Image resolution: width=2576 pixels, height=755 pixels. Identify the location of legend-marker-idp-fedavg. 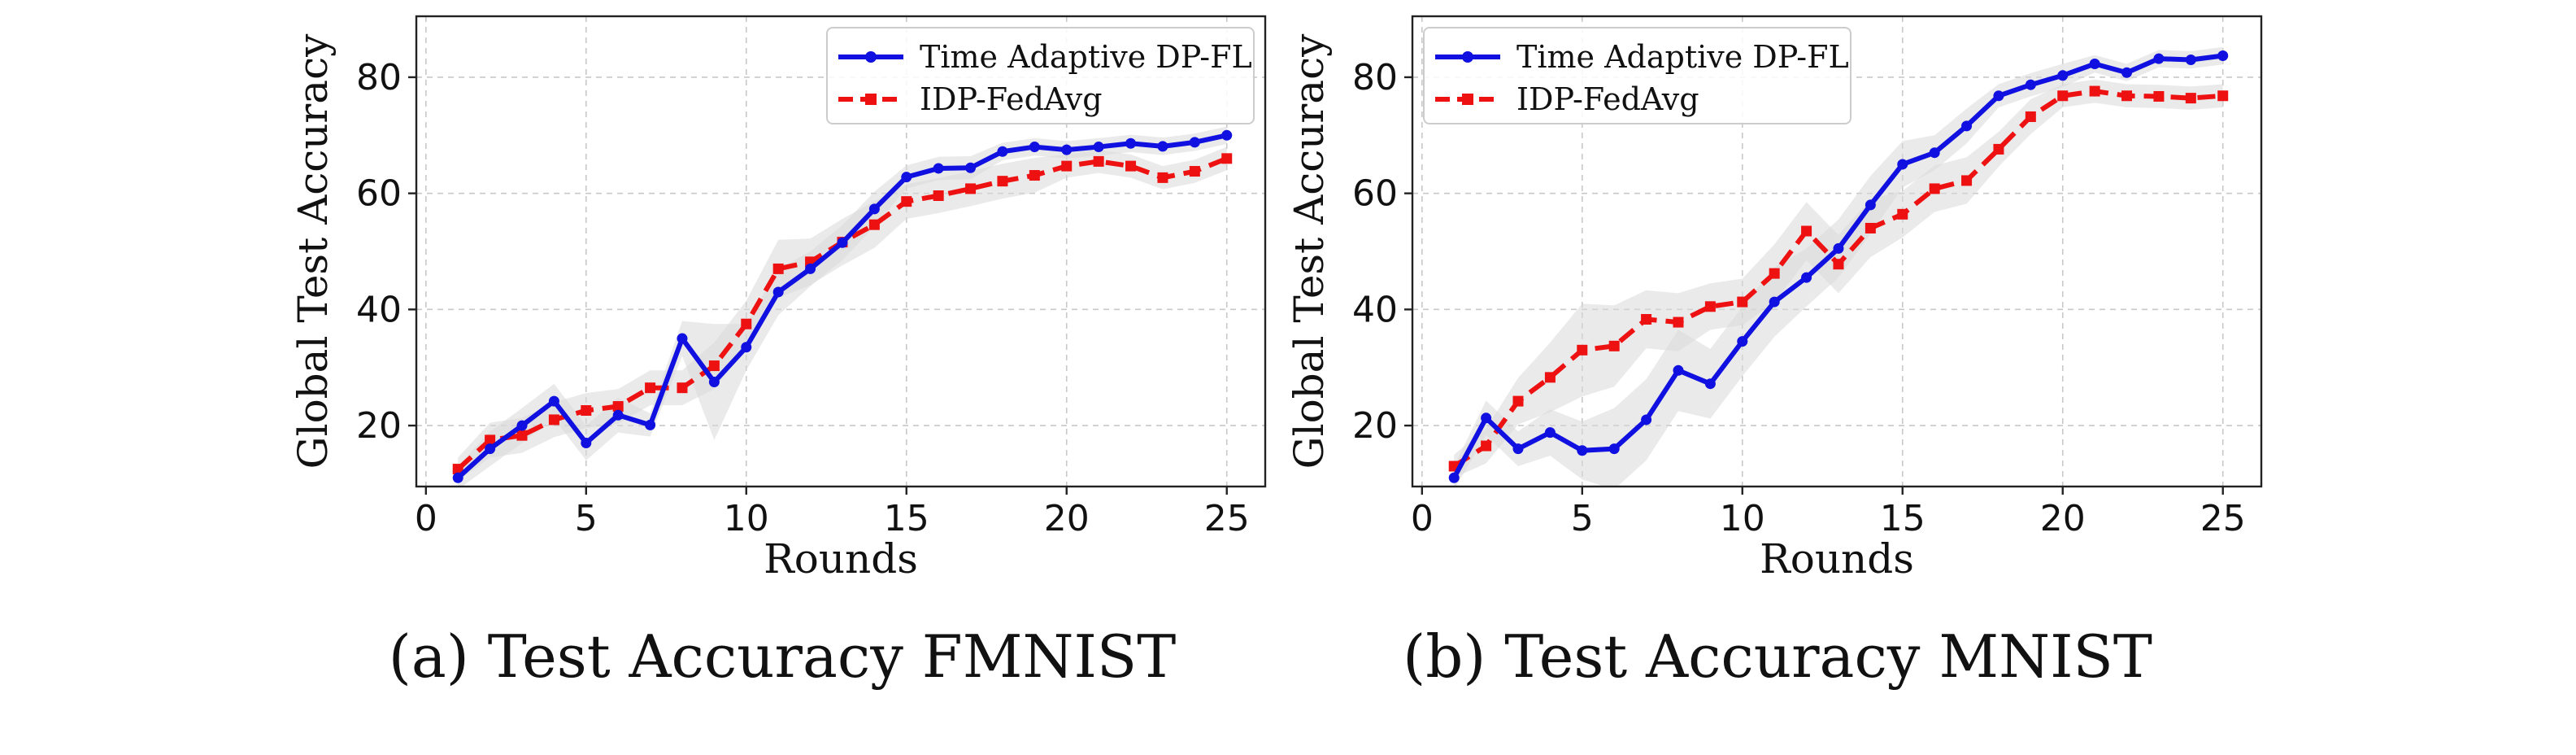
(871, 99).